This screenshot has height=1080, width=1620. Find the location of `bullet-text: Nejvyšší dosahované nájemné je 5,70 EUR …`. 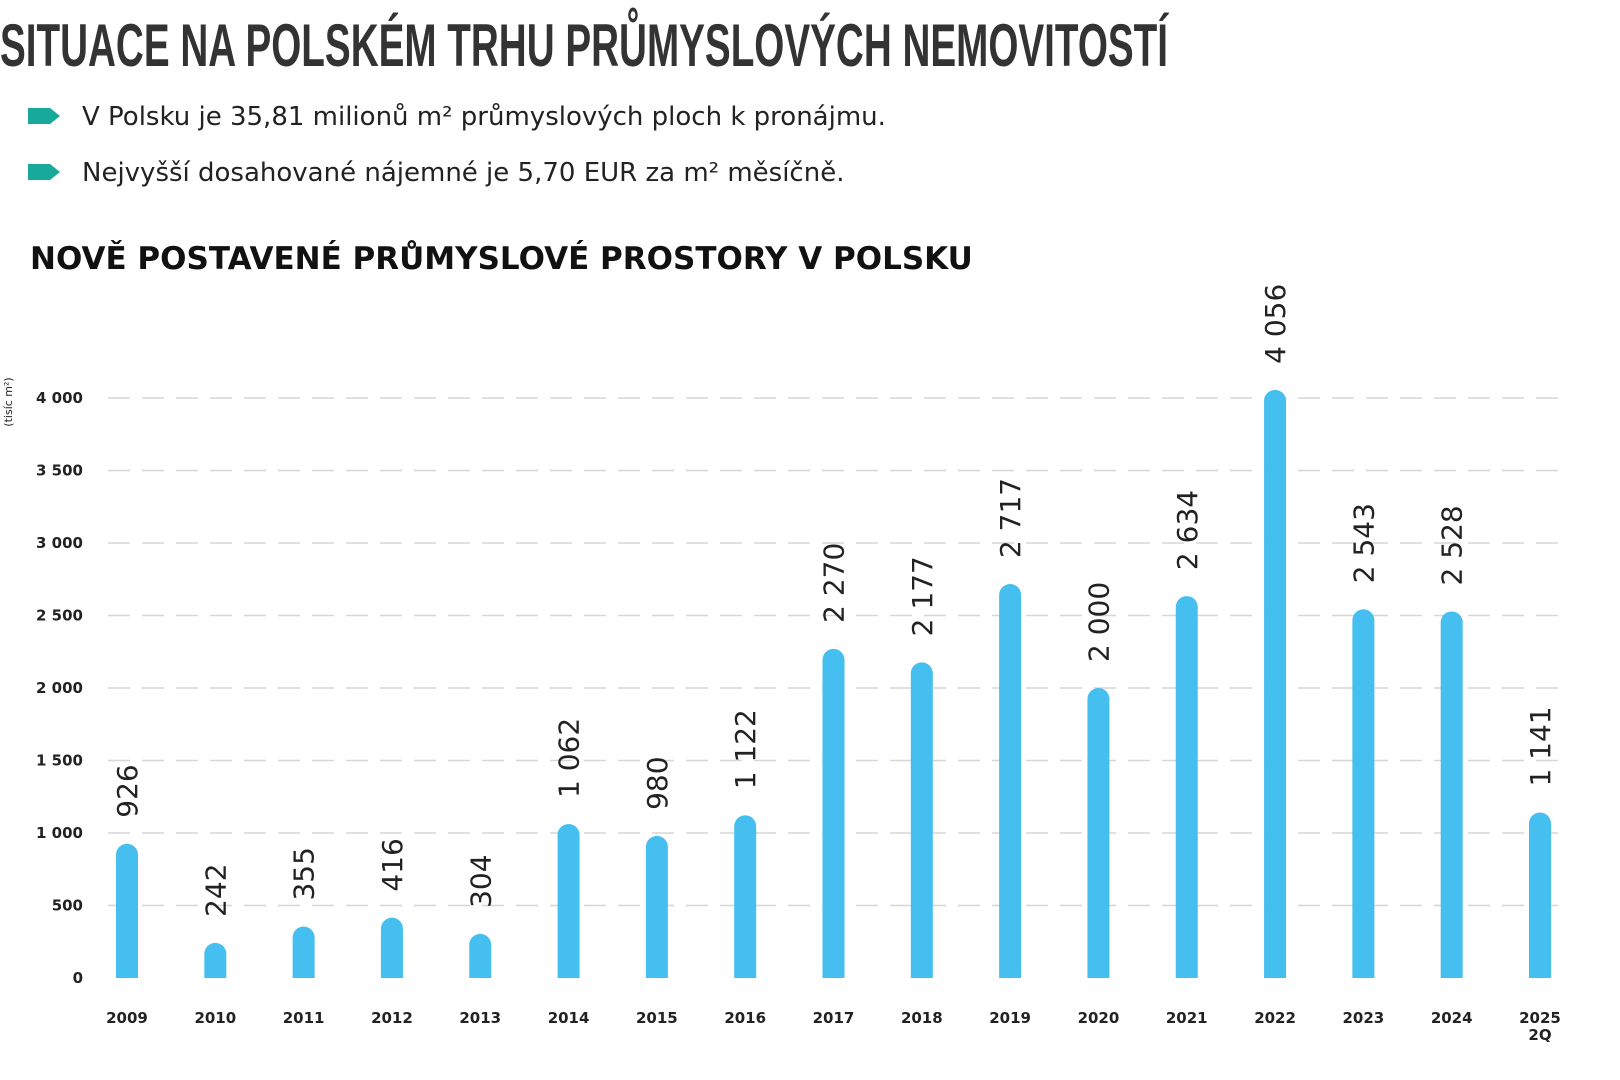

bullet-text: Nejvyšší dosahované nájemné je 5,70 EUR … is located at coordinates (463, 173).